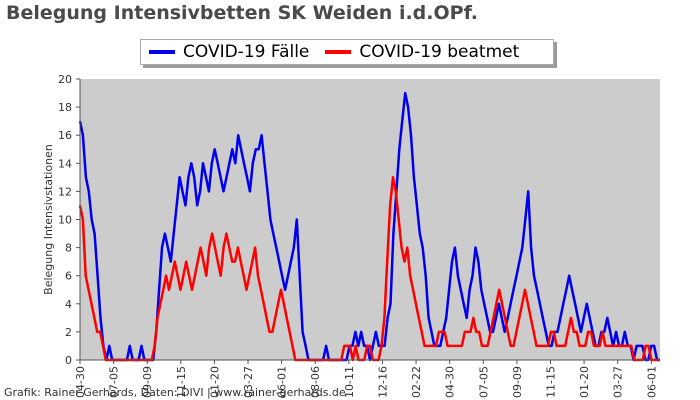 The image size is (700, 400). I want to click on y-tick-label: 20, so click(65, 79).